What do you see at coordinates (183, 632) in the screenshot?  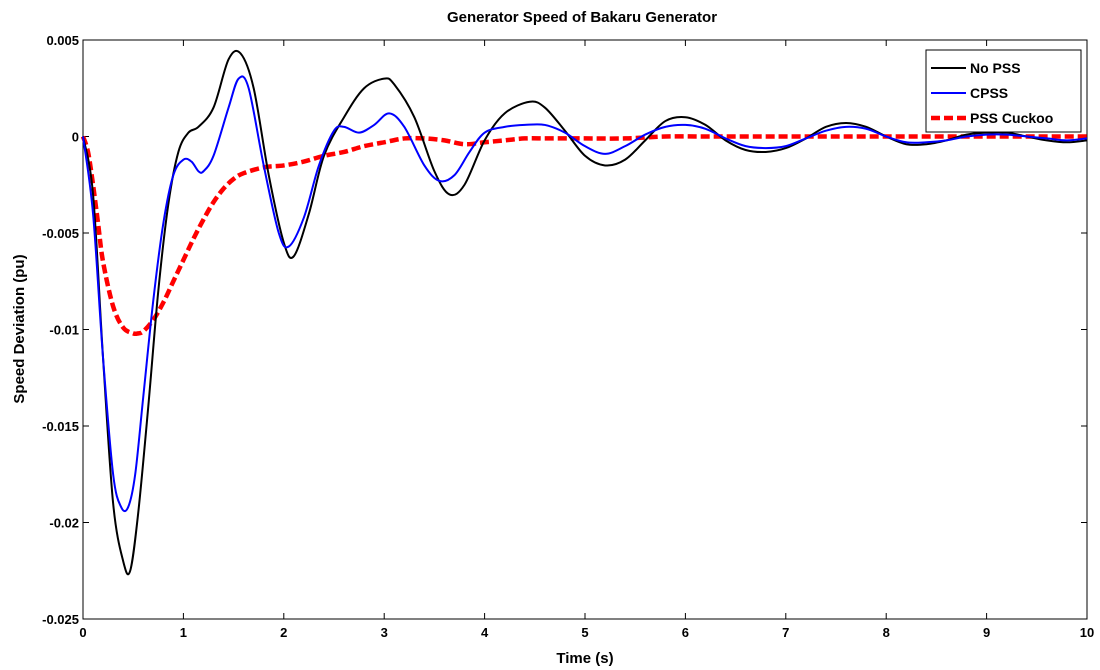 I see `x-tick-label: 1` at bounding box center [183, 632].